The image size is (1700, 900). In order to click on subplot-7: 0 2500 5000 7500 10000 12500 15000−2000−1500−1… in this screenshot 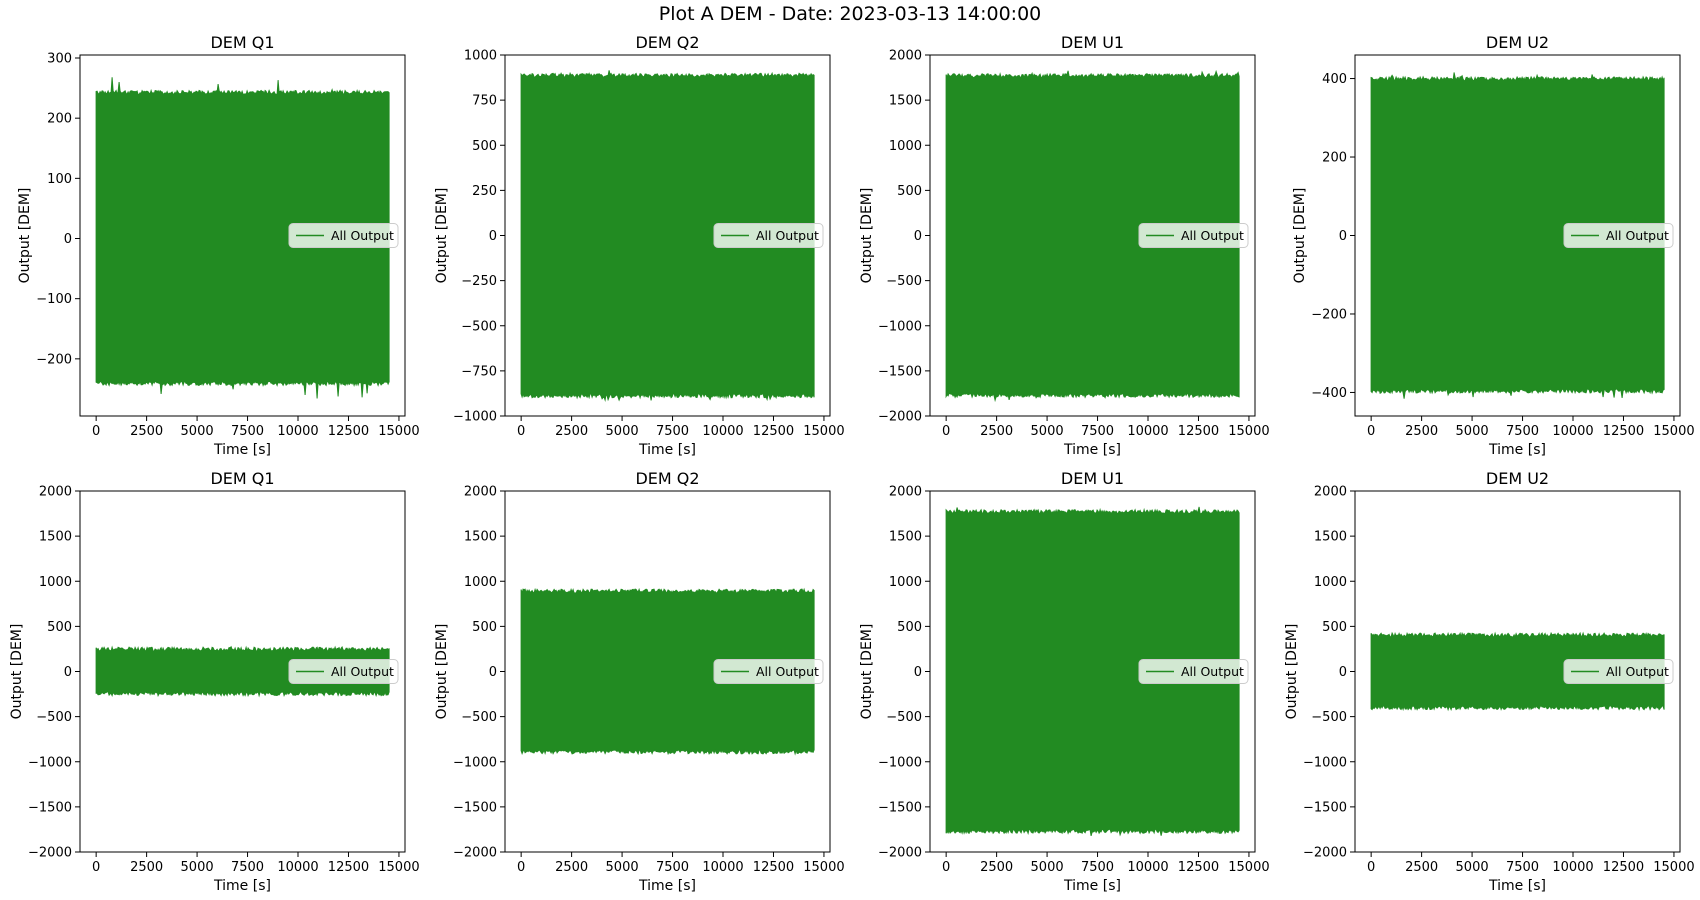, I will do `click(1064, 681)`.